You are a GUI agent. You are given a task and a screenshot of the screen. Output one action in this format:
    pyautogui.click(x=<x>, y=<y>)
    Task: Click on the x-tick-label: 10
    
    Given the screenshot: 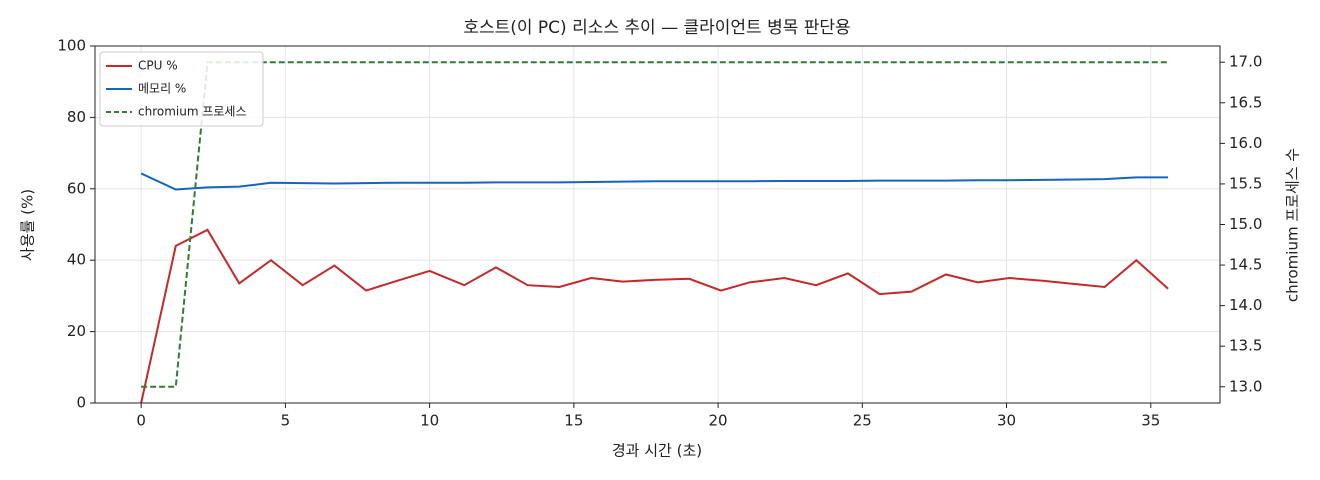 What is the action you would take?
    pyautogui.click(x=429, y=421)
    